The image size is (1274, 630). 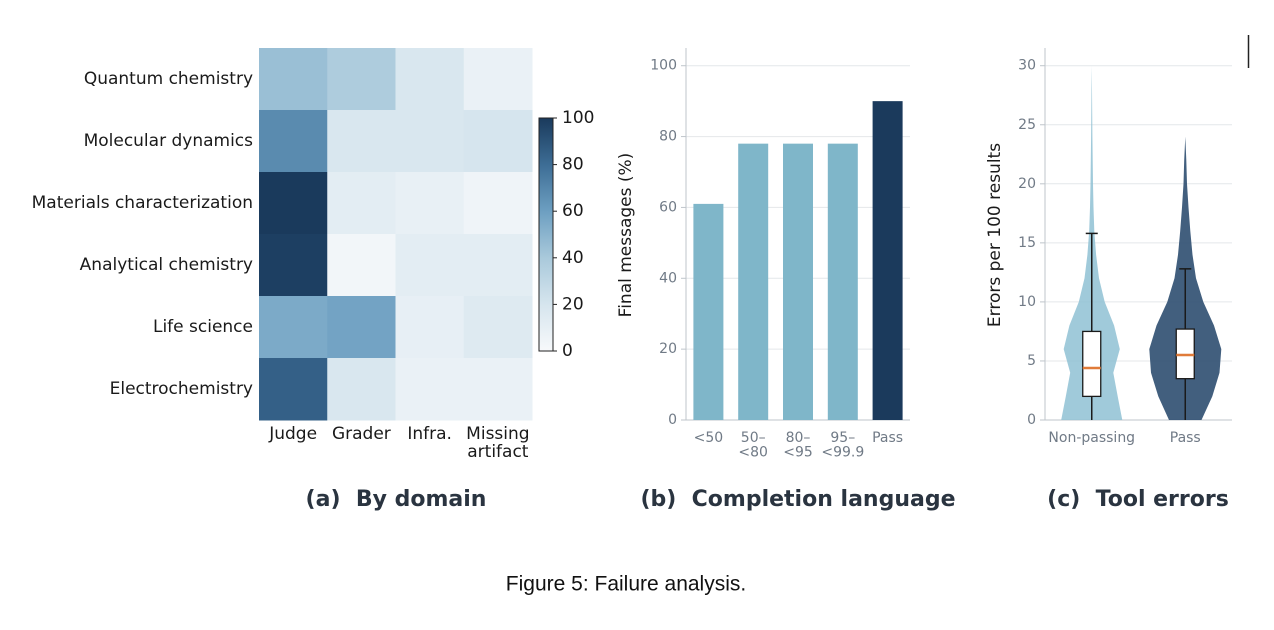 I want to click on column-label: Infra., so click(x=429, y=434).